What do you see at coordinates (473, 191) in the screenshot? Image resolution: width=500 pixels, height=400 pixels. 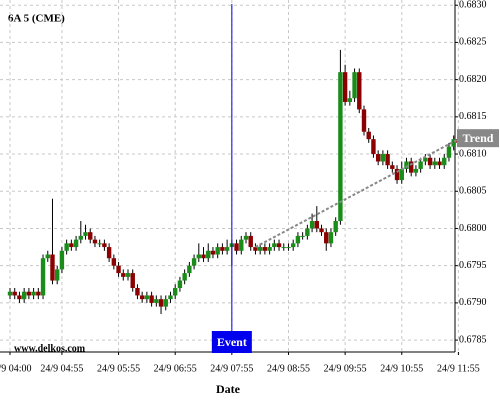 I see `y-tick-label: 0.6805` at bounding box center [473, 191].